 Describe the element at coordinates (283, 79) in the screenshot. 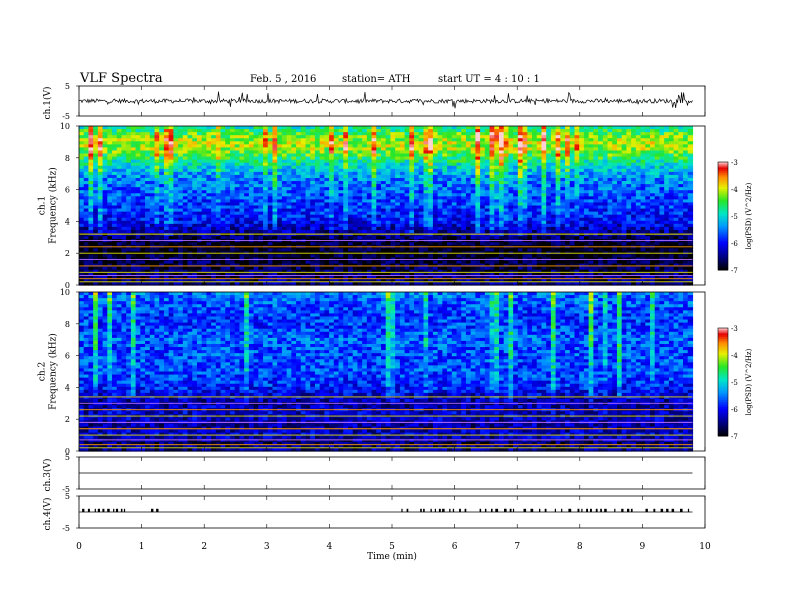

I see `date-label: Feb. 5 , 2016` at that location.